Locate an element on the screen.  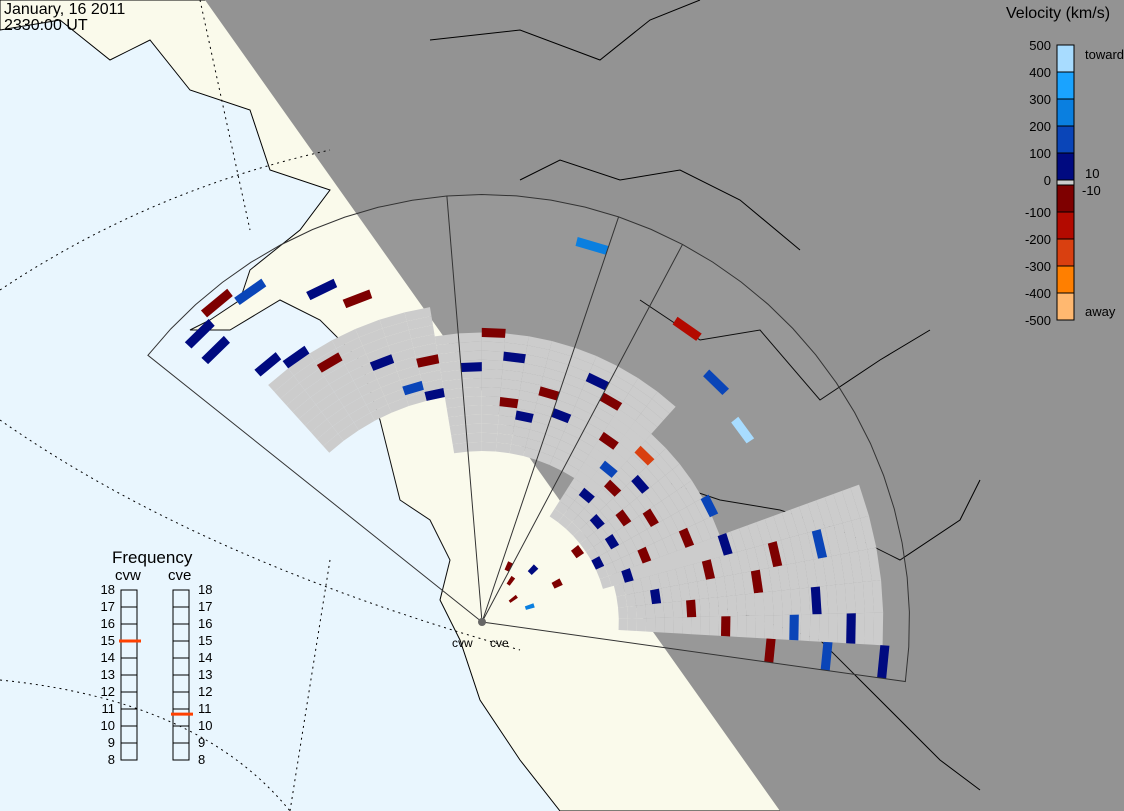
frequency-tick: 9 is located at coordinates (111, 742).